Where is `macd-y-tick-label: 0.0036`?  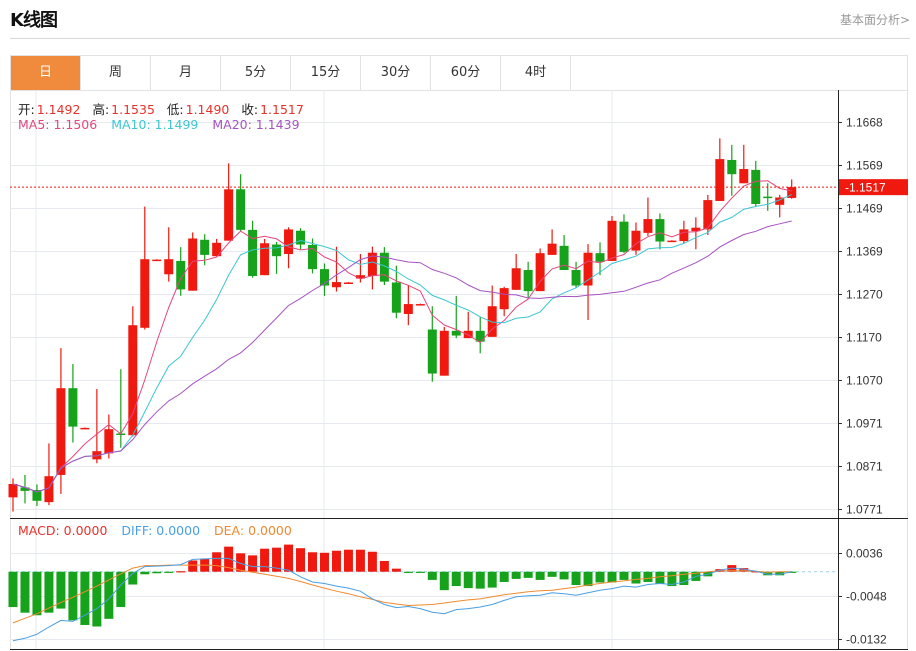
macd-y-tick-label: 0.0036 is located at coordinates (864, 554).